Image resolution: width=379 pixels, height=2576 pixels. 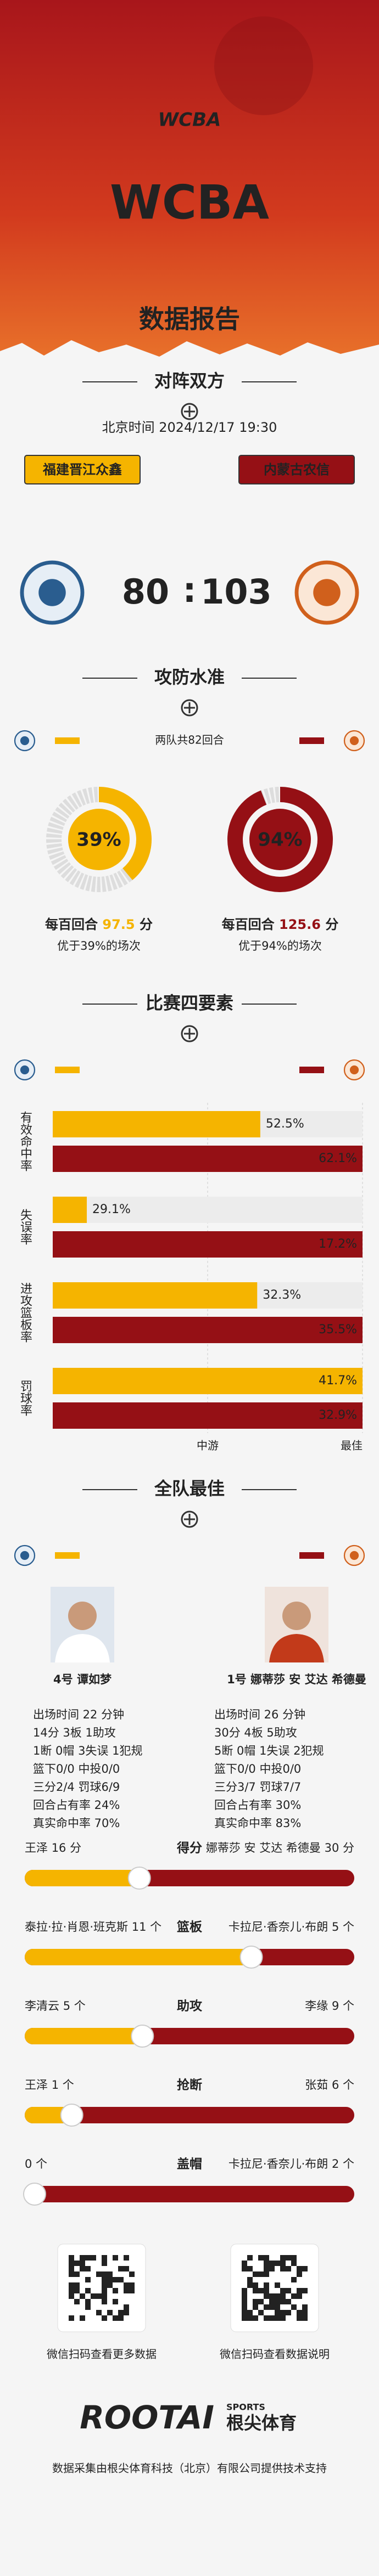 I want to click on player-stat: 篮下0/0 中投0/0, so click(x=76, y=1769).